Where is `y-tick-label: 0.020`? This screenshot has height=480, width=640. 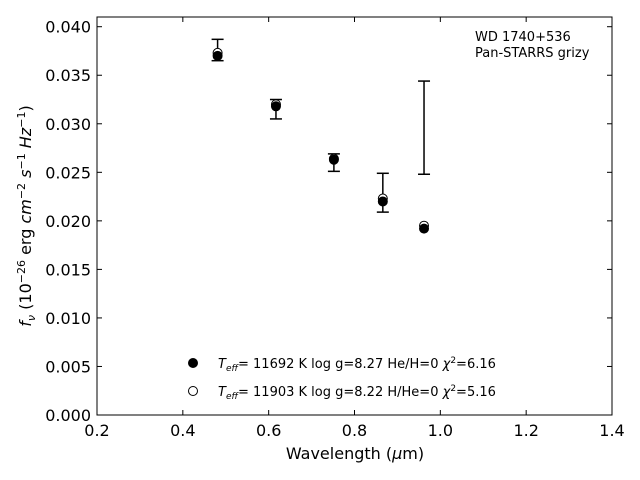 y-tick-label: 0.020 is located at coordinates (68, 221).